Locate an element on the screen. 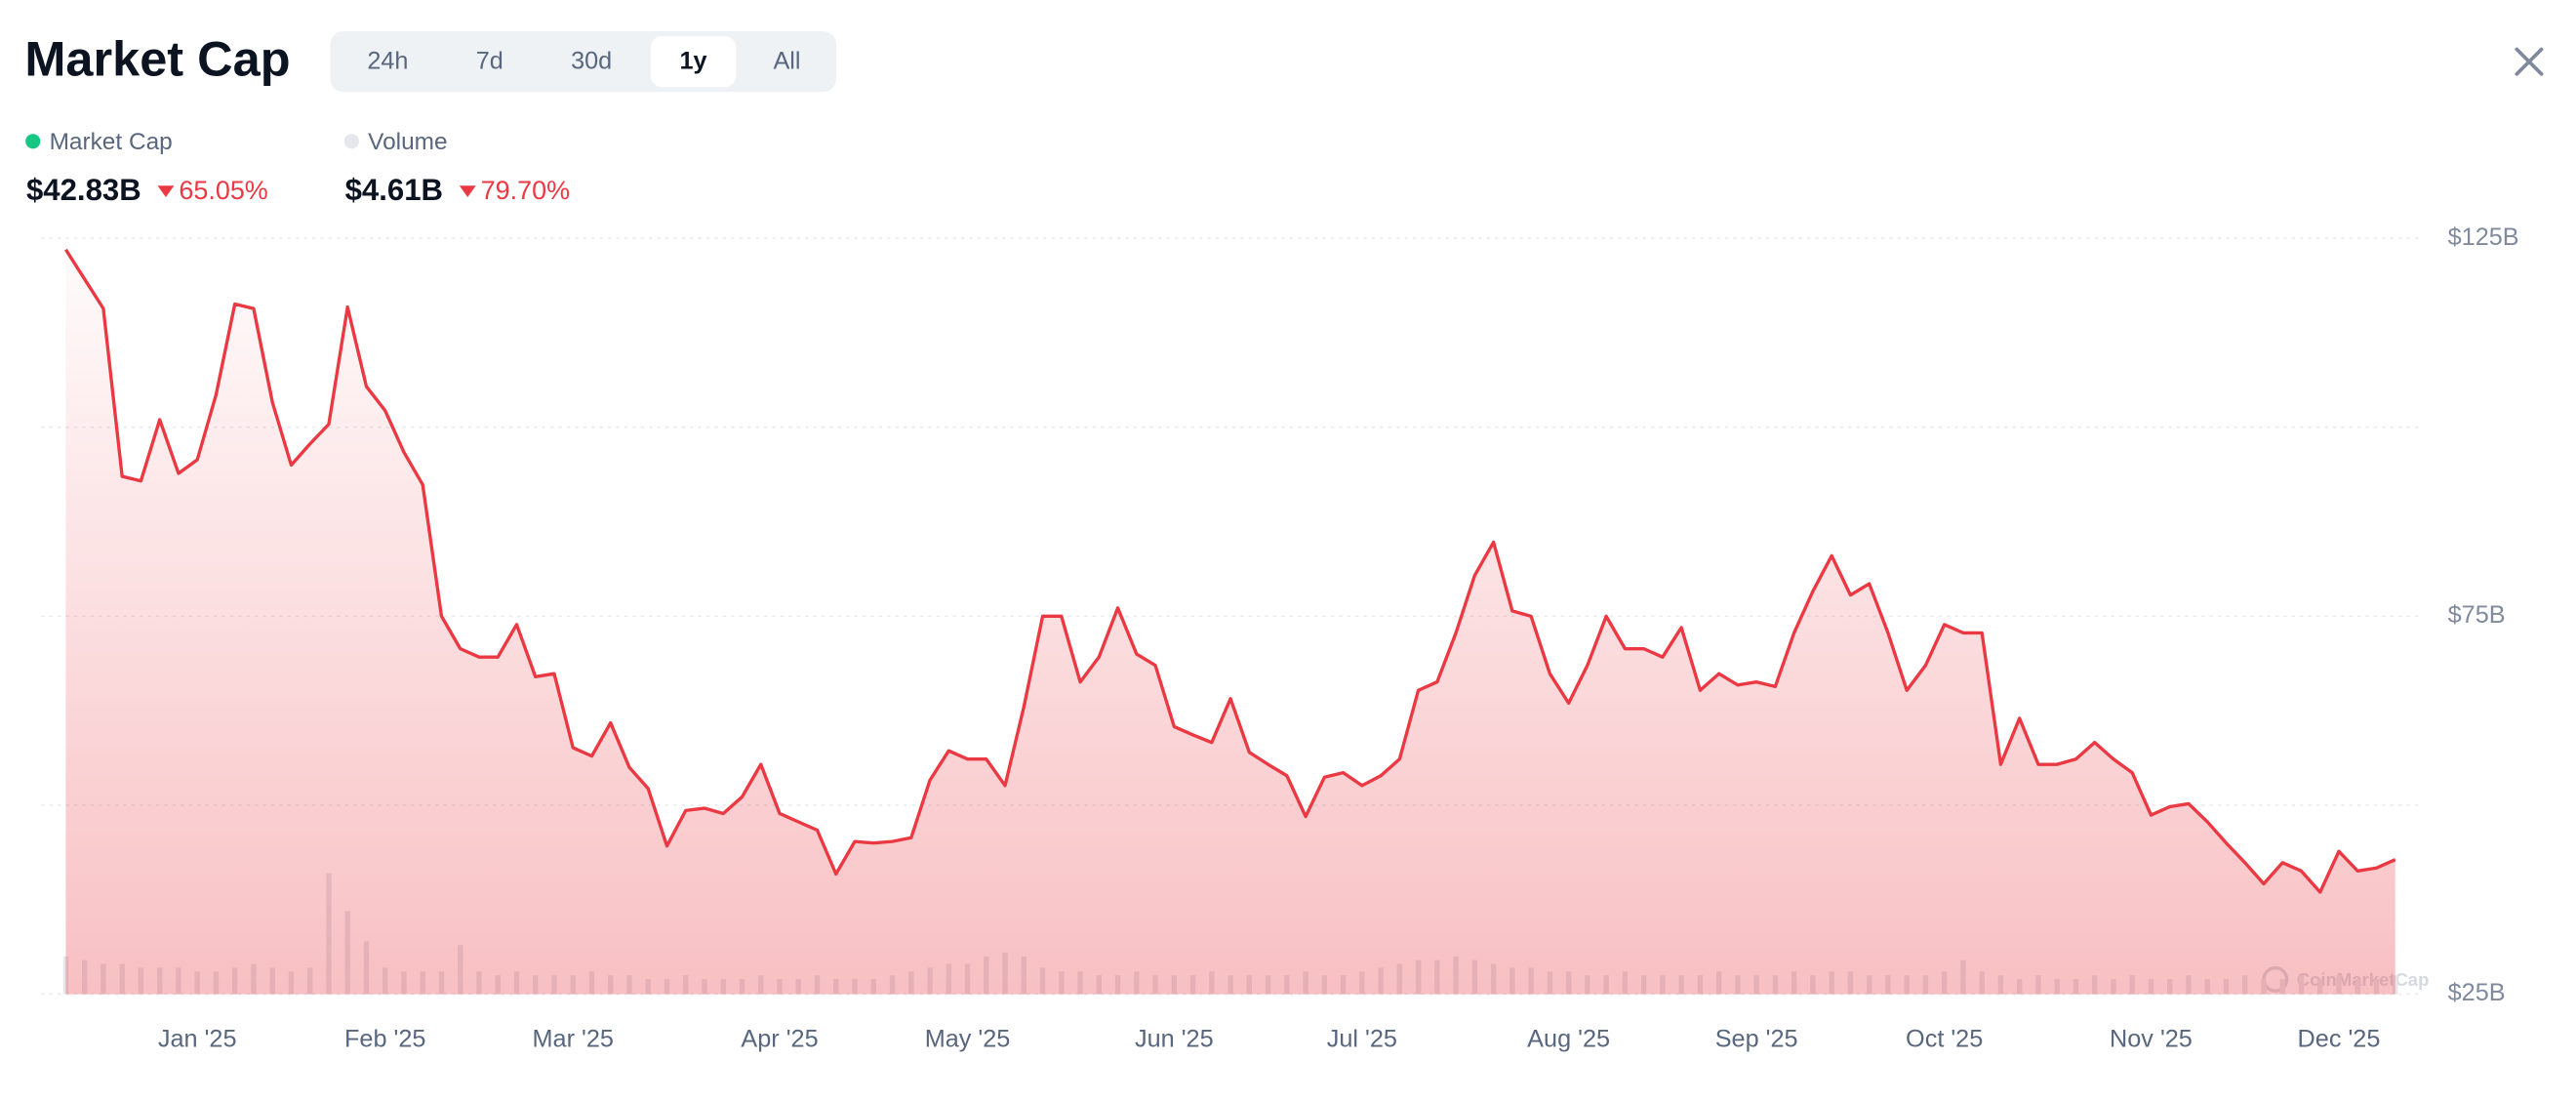 The image size is (2576, 1101). x-tick-label: Apr '25 is located at coordinates (779, 1038).